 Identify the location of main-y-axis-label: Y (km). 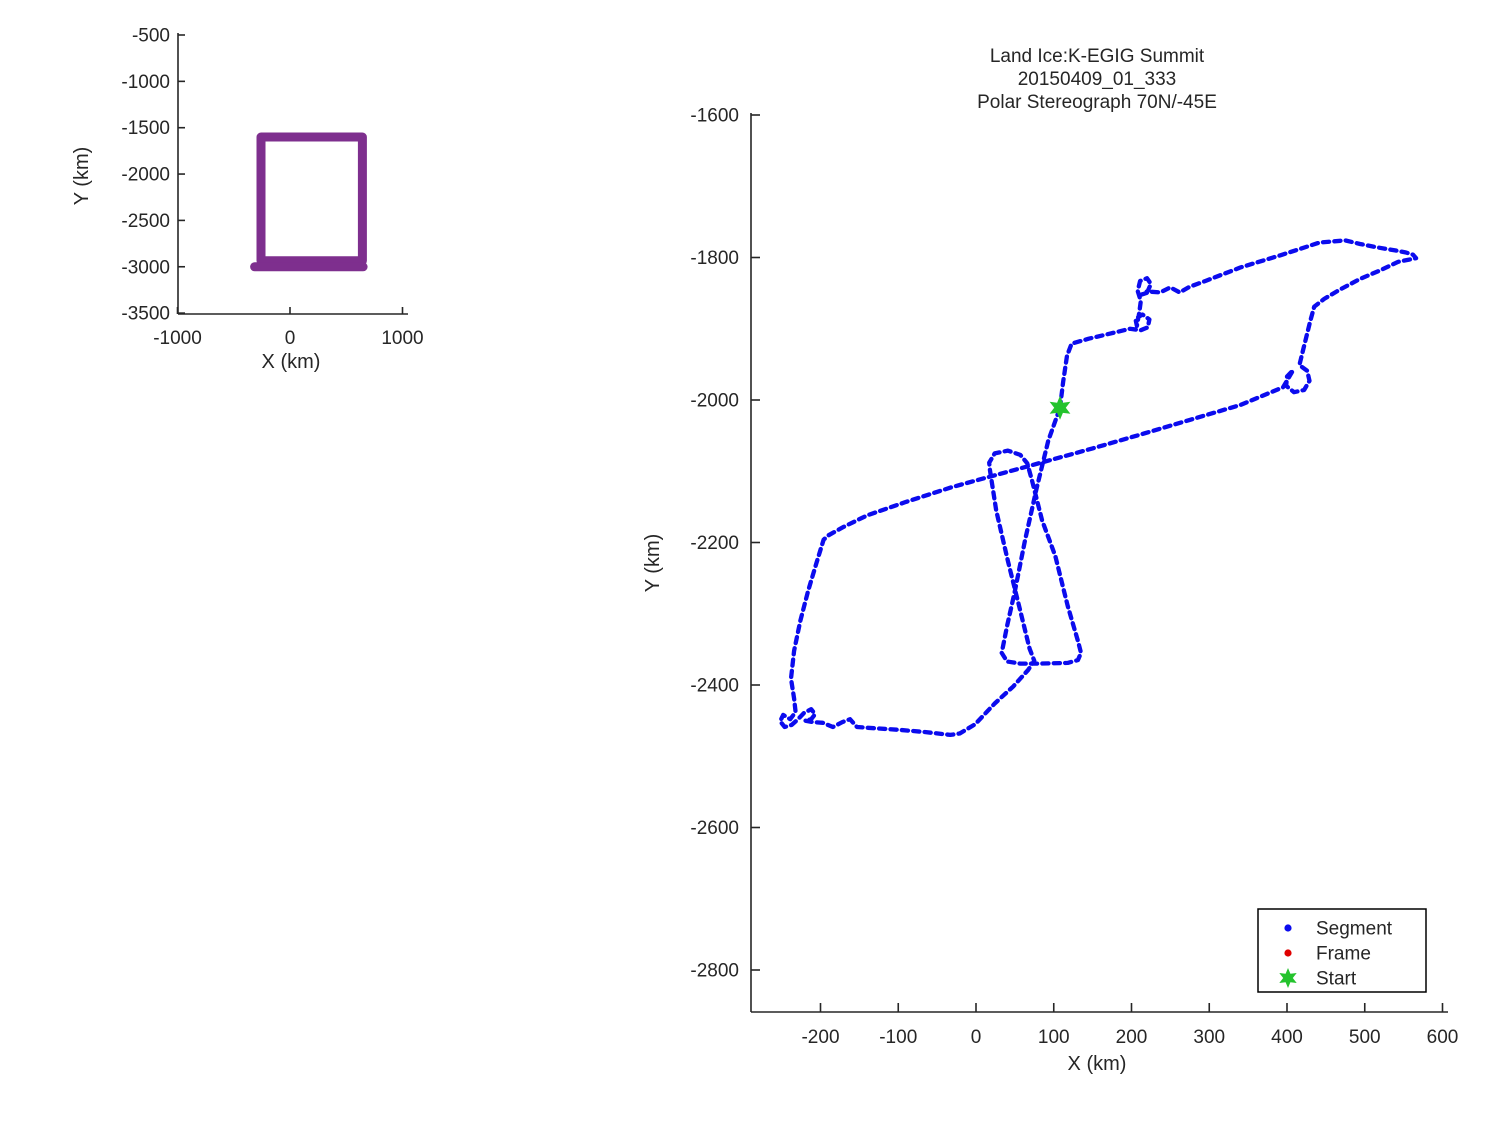
(653, 563).